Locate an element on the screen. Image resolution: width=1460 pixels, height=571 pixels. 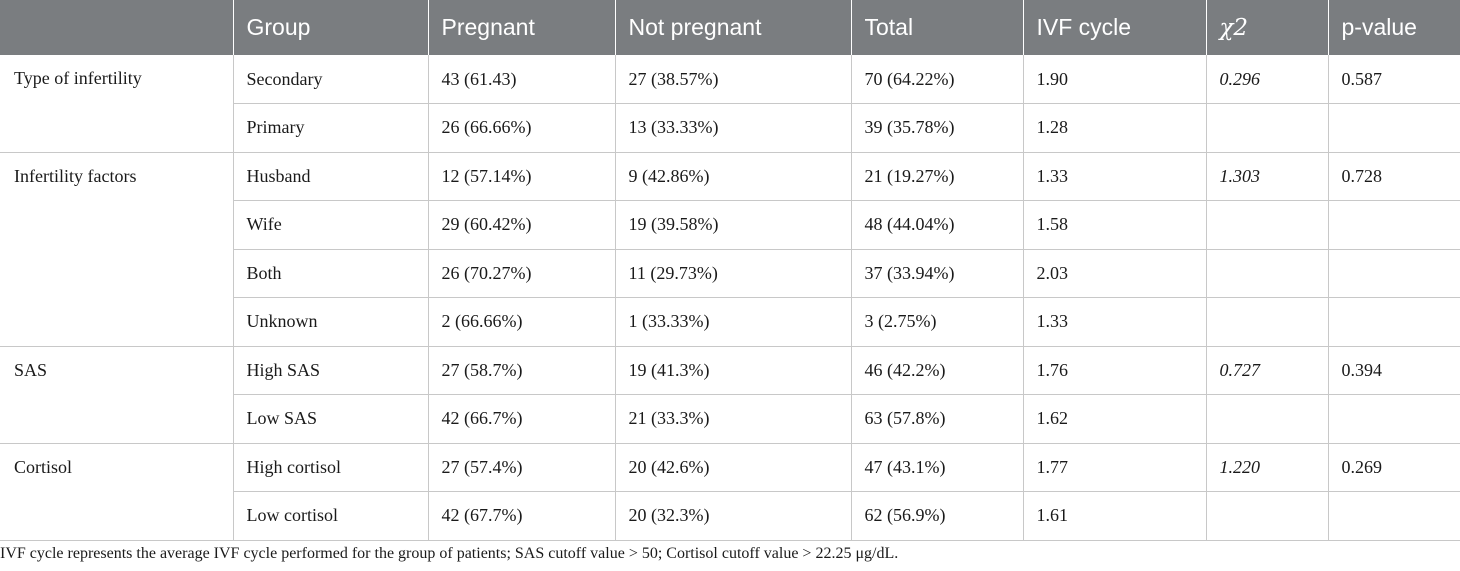
ivf-cycle-cell: 1.58 is located at coordinates (1115, 225).